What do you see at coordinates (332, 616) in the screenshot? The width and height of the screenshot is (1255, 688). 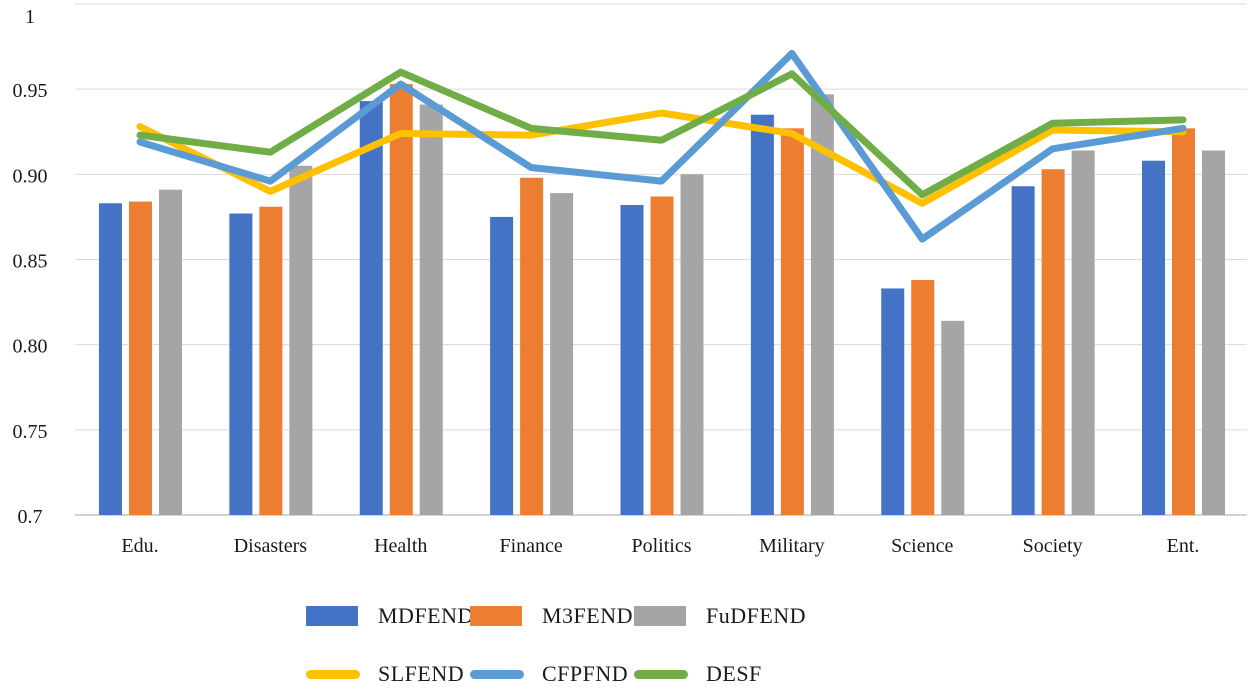 I see `legend-swatch-mdfend-bar-icon` at bounding box center [332, 616].